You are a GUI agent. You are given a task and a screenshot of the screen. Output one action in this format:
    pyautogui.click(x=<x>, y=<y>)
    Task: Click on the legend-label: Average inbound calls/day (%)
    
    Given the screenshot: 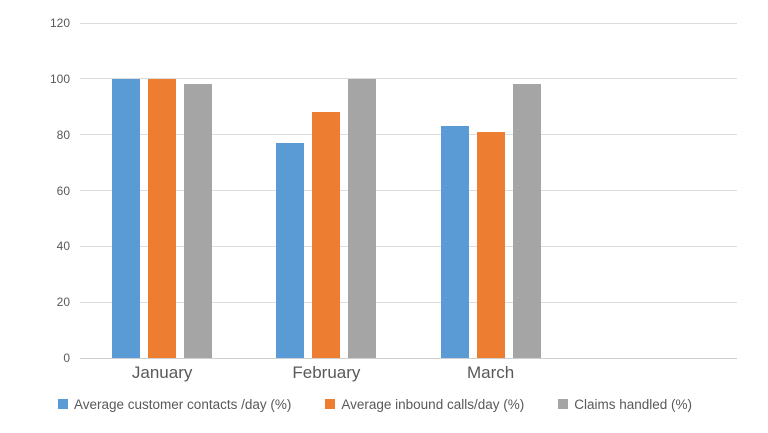 What is the action you would take?
    pyautogui.click(x=433, y=404)
    